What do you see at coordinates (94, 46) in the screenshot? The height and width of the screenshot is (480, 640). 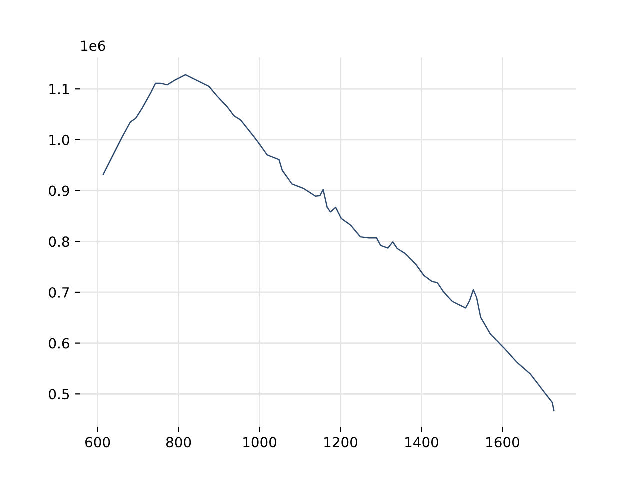 I see `text: 1e6` at bounding box center [94, 46].